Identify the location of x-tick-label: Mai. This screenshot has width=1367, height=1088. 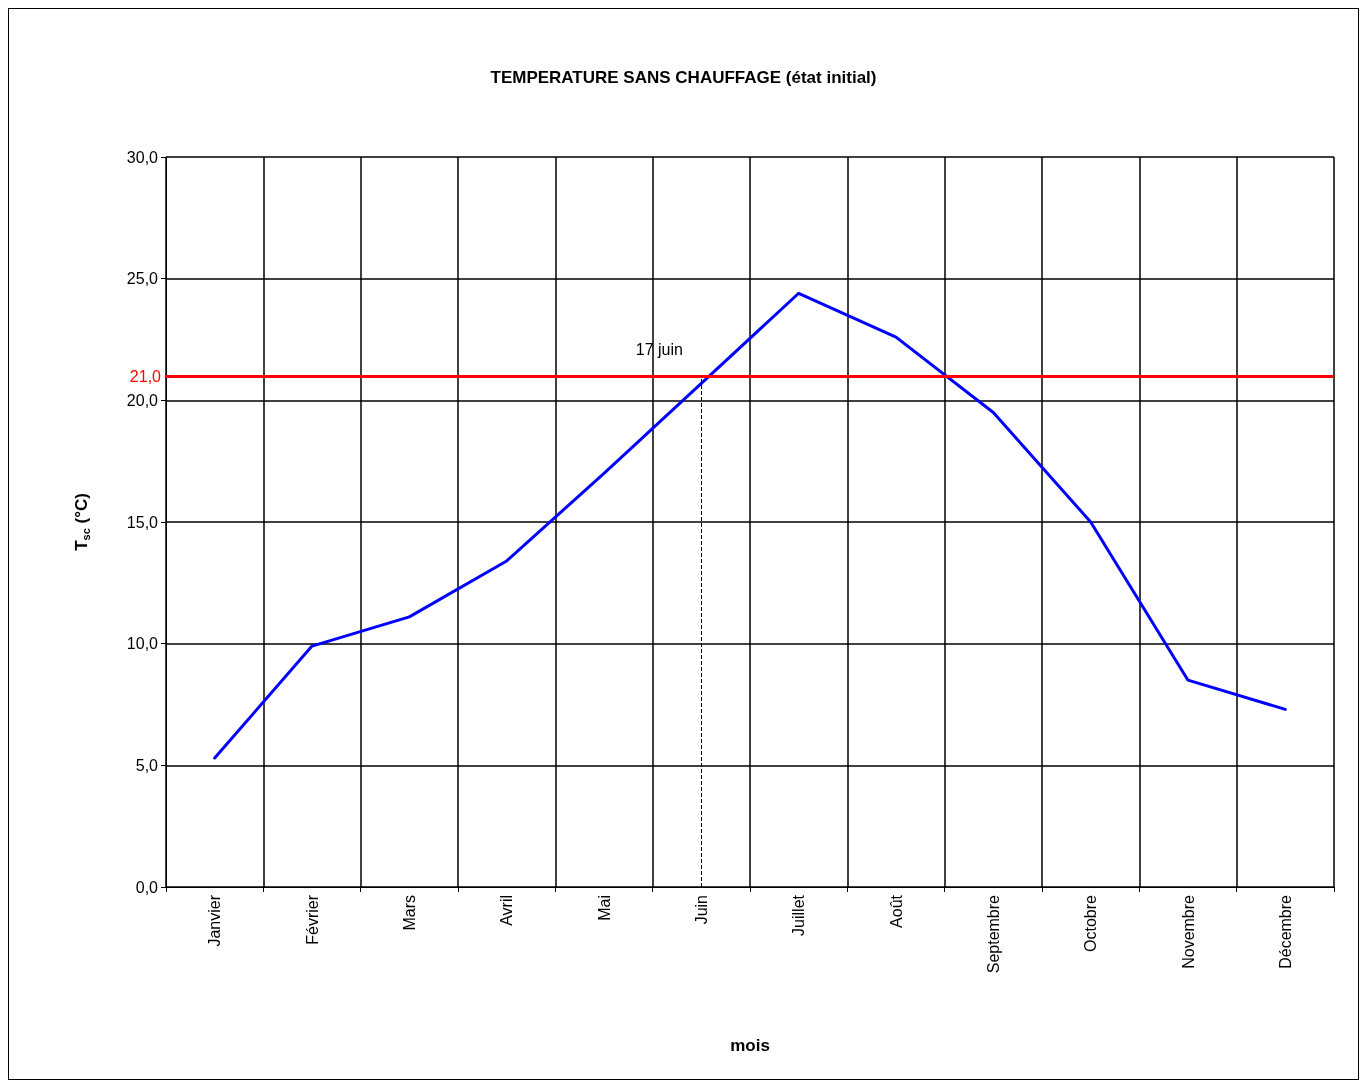
(604, 908).